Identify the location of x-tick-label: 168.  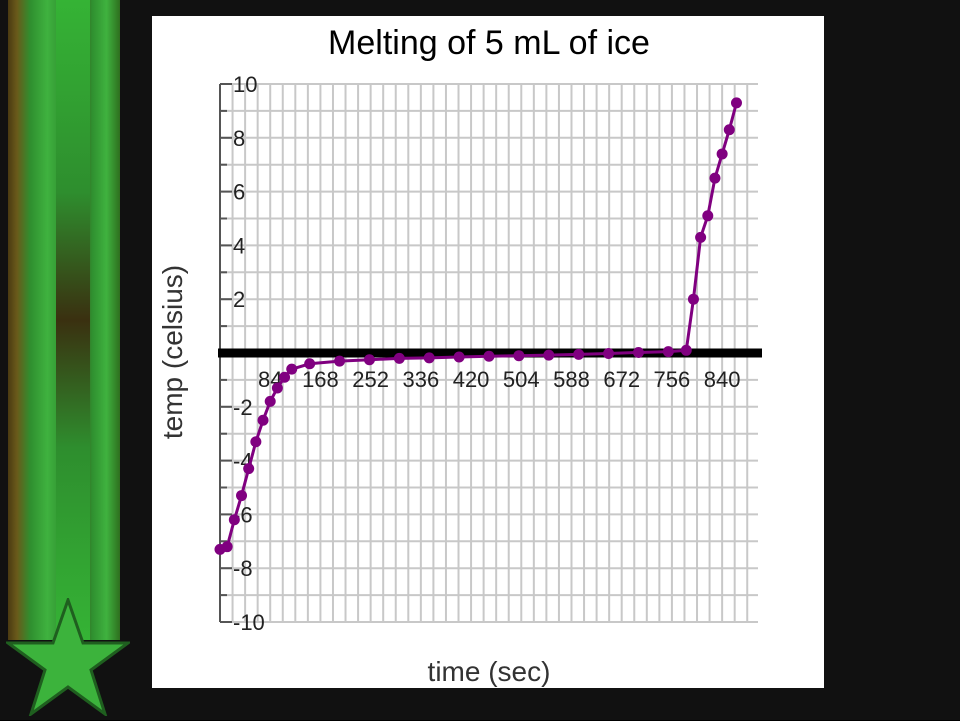
(320, 379).